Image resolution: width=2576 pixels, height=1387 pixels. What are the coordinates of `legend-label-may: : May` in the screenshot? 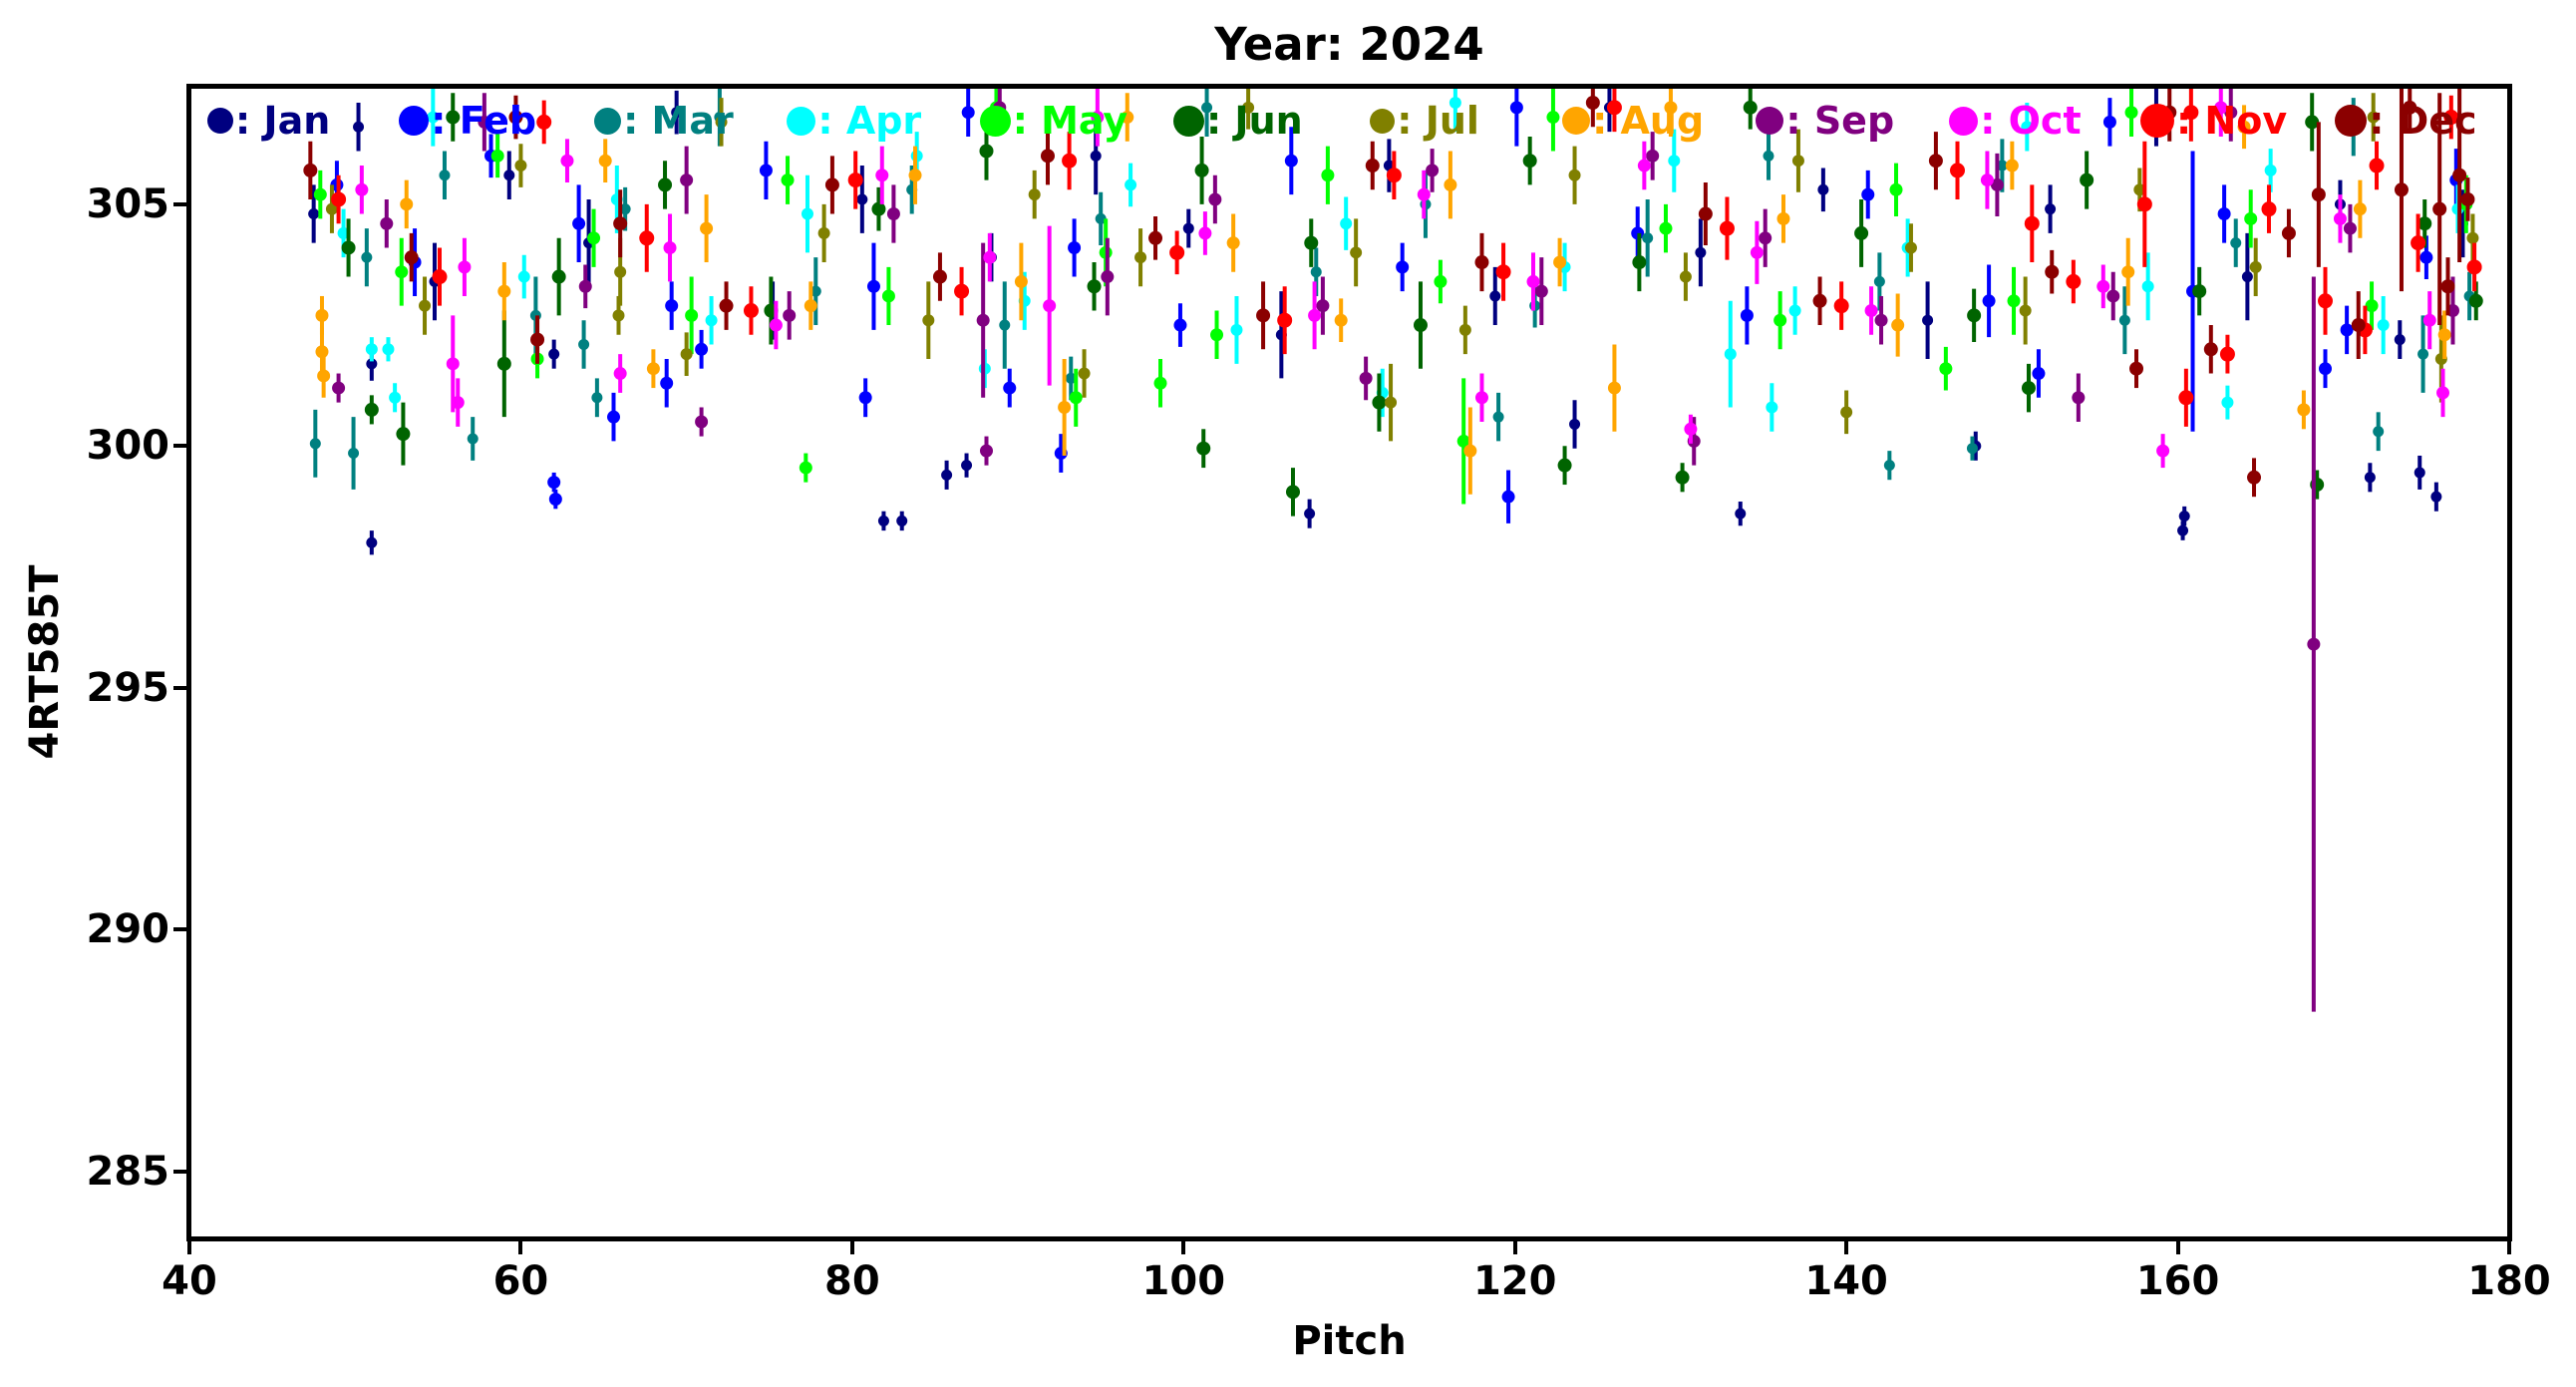 It's located at (1070, 121).